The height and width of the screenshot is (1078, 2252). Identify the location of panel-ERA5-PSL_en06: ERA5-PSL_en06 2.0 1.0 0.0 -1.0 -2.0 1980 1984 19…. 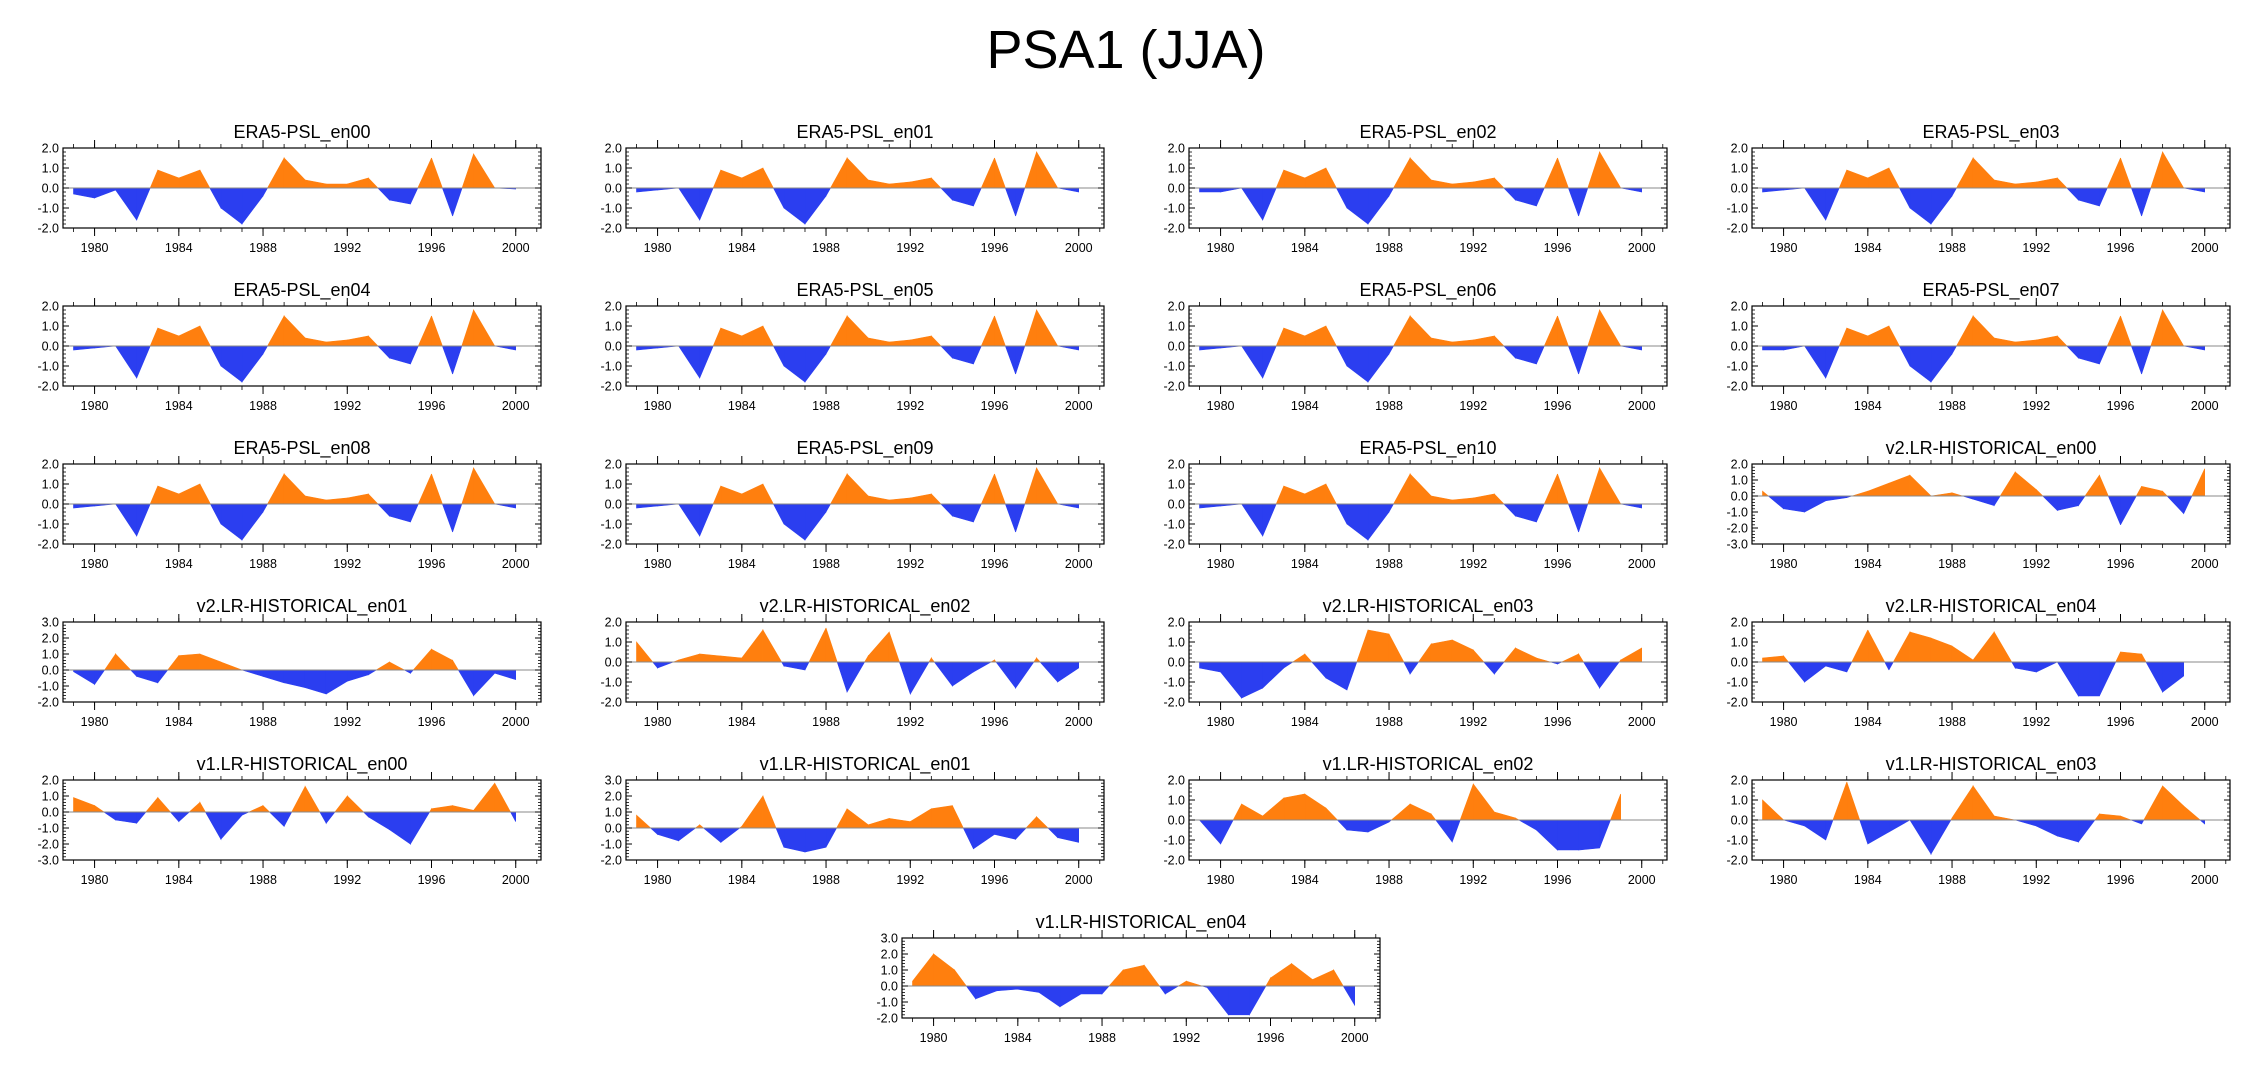
(1415, 346).